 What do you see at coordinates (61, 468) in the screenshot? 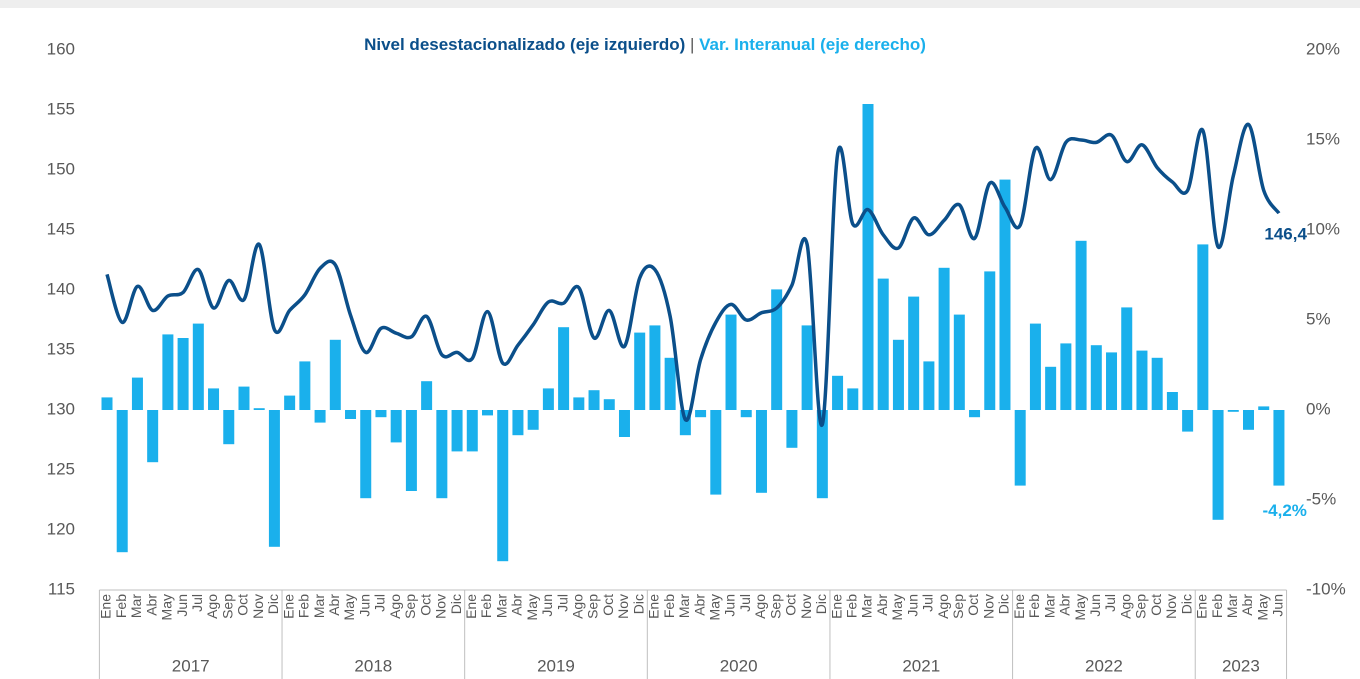
I see `y-tick-label: 125` at bounding box center [61, 468].